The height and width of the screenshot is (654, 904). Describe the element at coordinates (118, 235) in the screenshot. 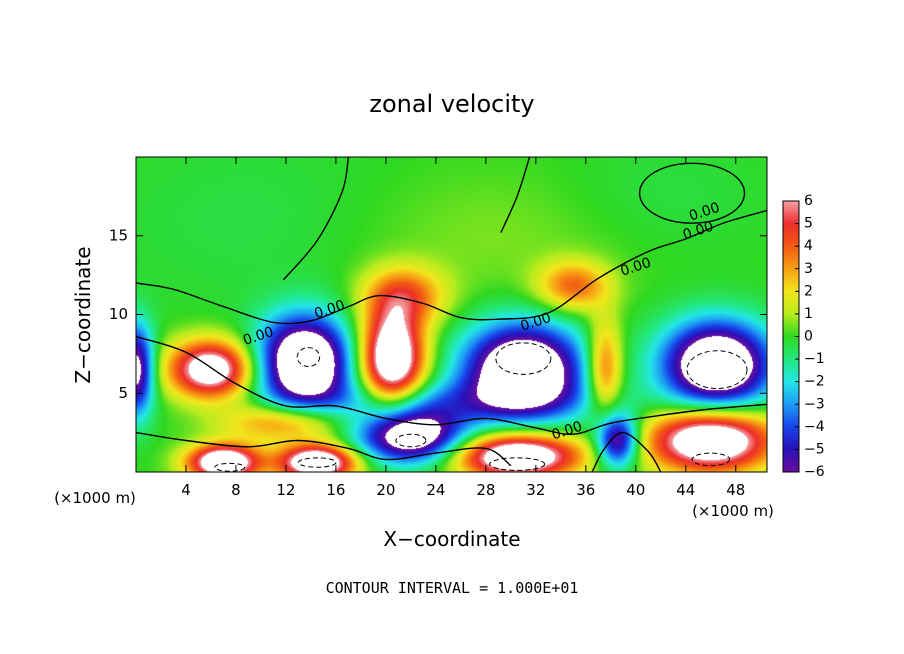

I see `y-tick-label: 15` at that location.